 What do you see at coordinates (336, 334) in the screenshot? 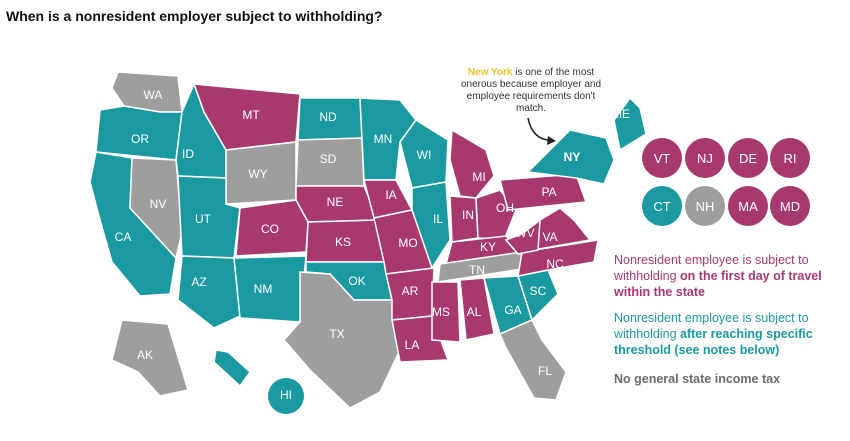
I see `state-label-tx: TX` at bounding box center [336, 334].